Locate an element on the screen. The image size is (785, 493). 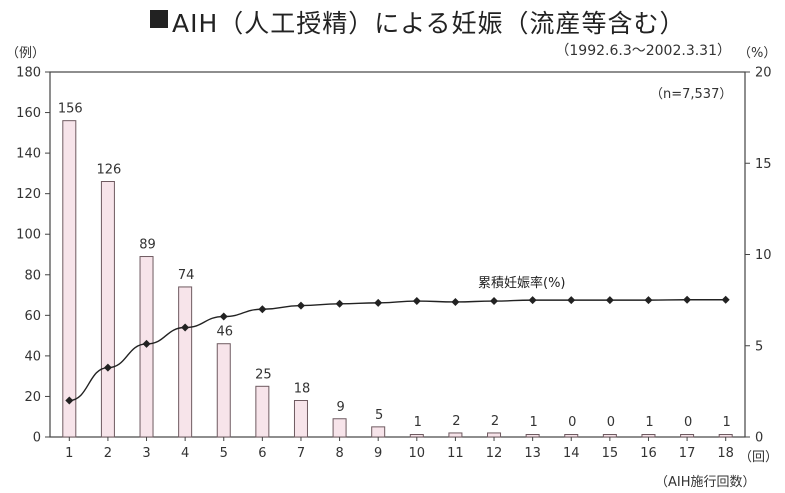
y-left-axis-label: （例） is located at coordinates (26, 53).